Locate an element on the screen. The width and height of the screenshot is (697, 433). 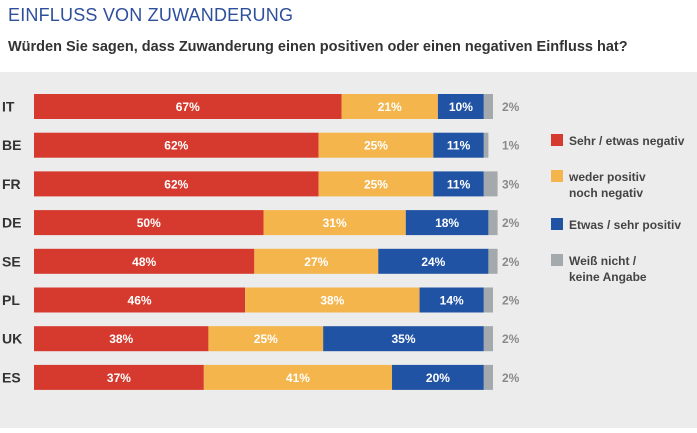
data-label: 31% is located at coordinates (335, 223).